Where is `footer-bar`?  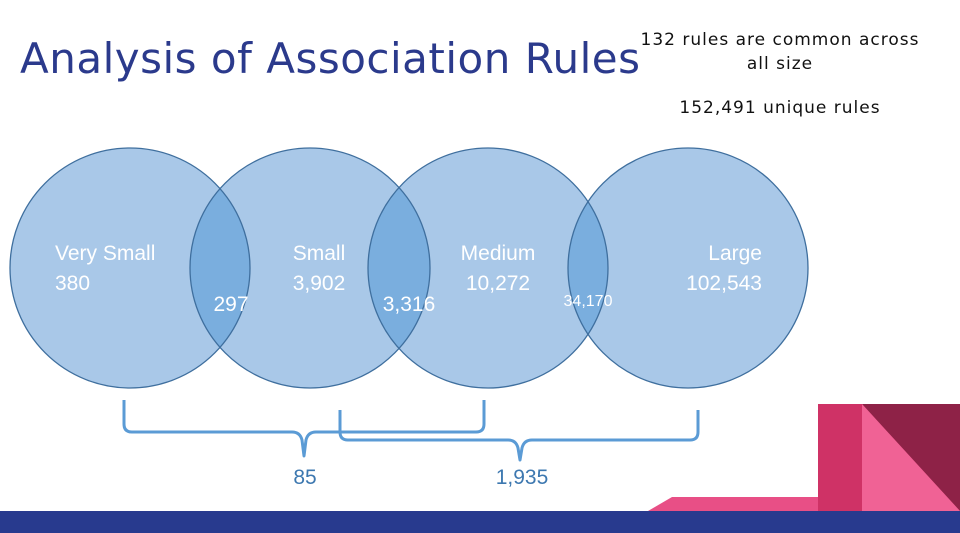
footer-bar is located at coordinates (480, 522).